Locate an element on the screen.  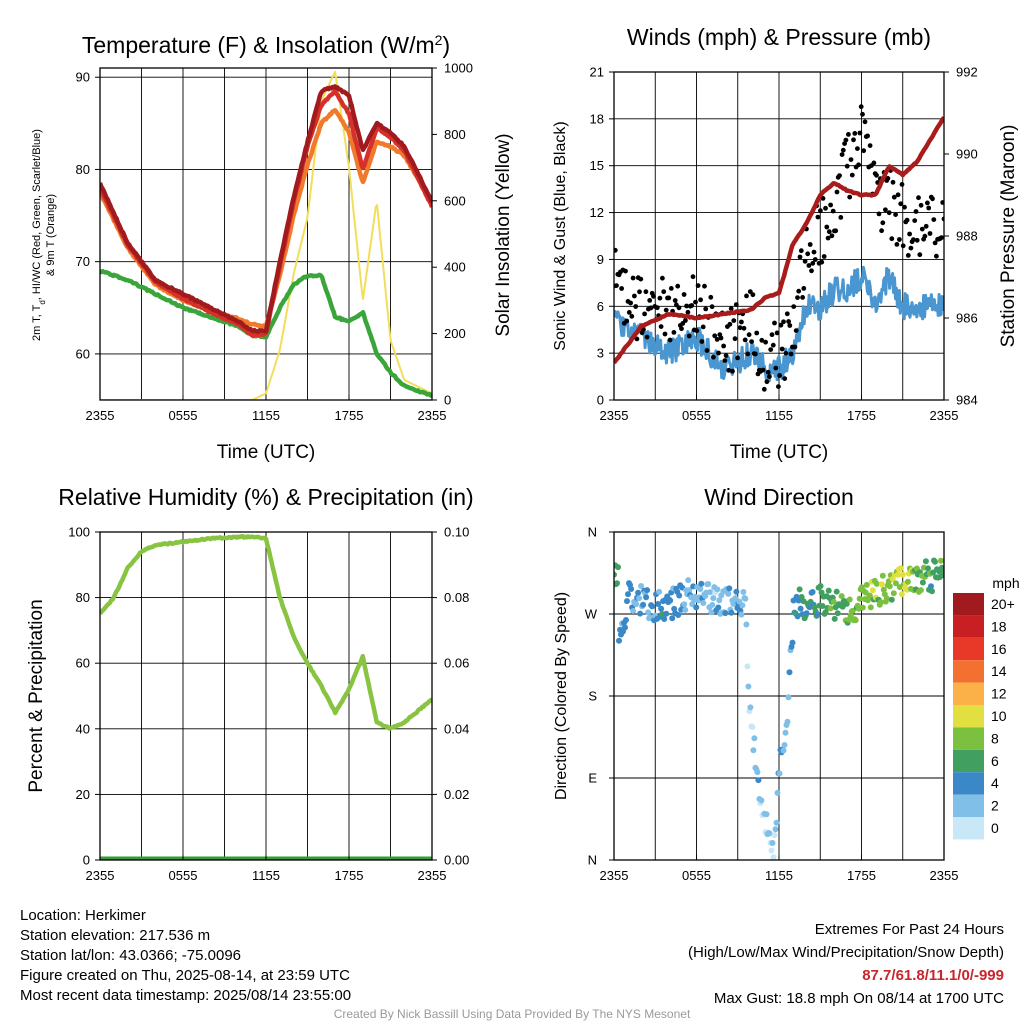
y-tick-label: 70 is located at coordinates (83, 261).